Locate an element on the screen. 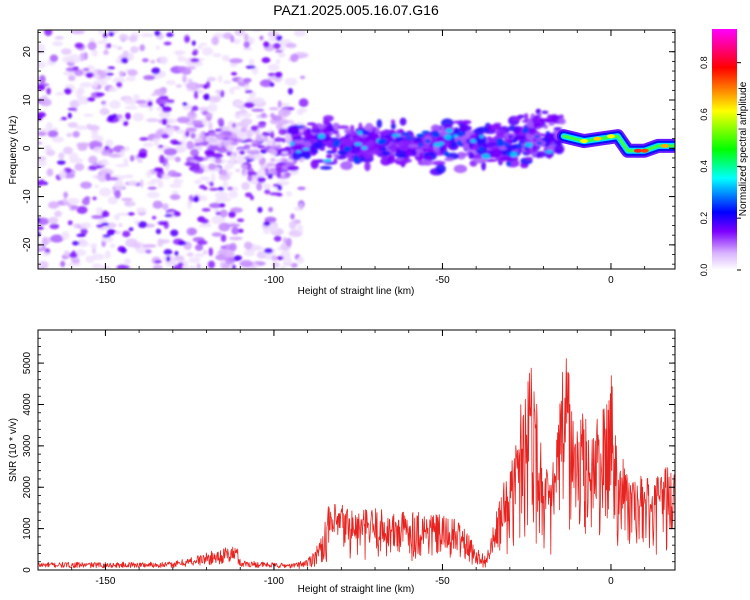 The height and width of the screenshot is (600, 750). y-tick-label: -10 is located at coordinates (27, 196).